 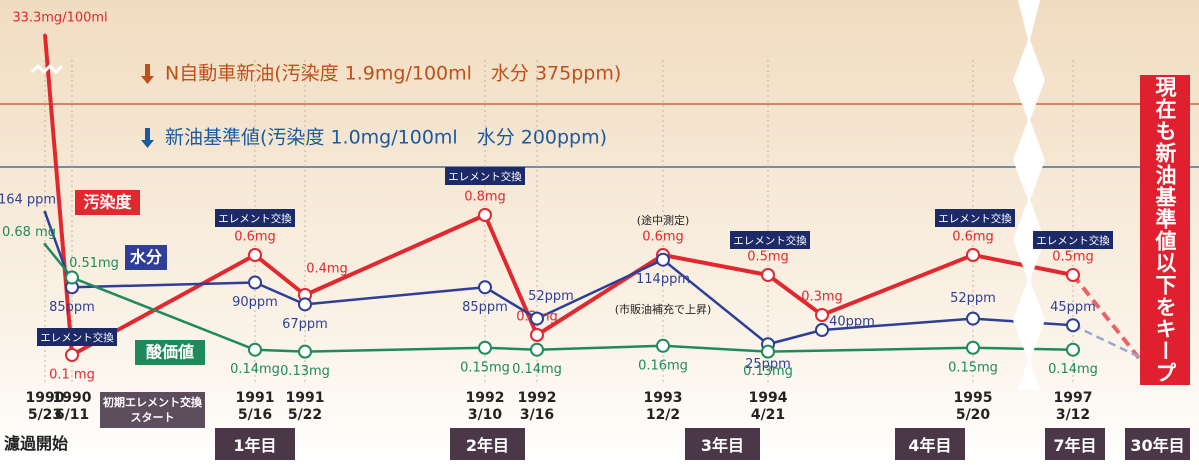 What do you see at coordinates (47, 69) in the screenshot?
I see `y-break` at bounding box center [47, 69].